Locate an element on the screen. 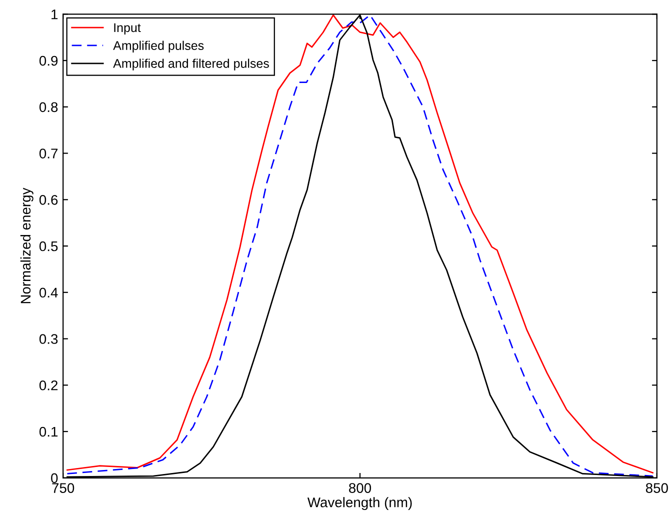 This screenshot has height=524, width=671. x-tick-label: 750 is located at coordinates (63, 488).